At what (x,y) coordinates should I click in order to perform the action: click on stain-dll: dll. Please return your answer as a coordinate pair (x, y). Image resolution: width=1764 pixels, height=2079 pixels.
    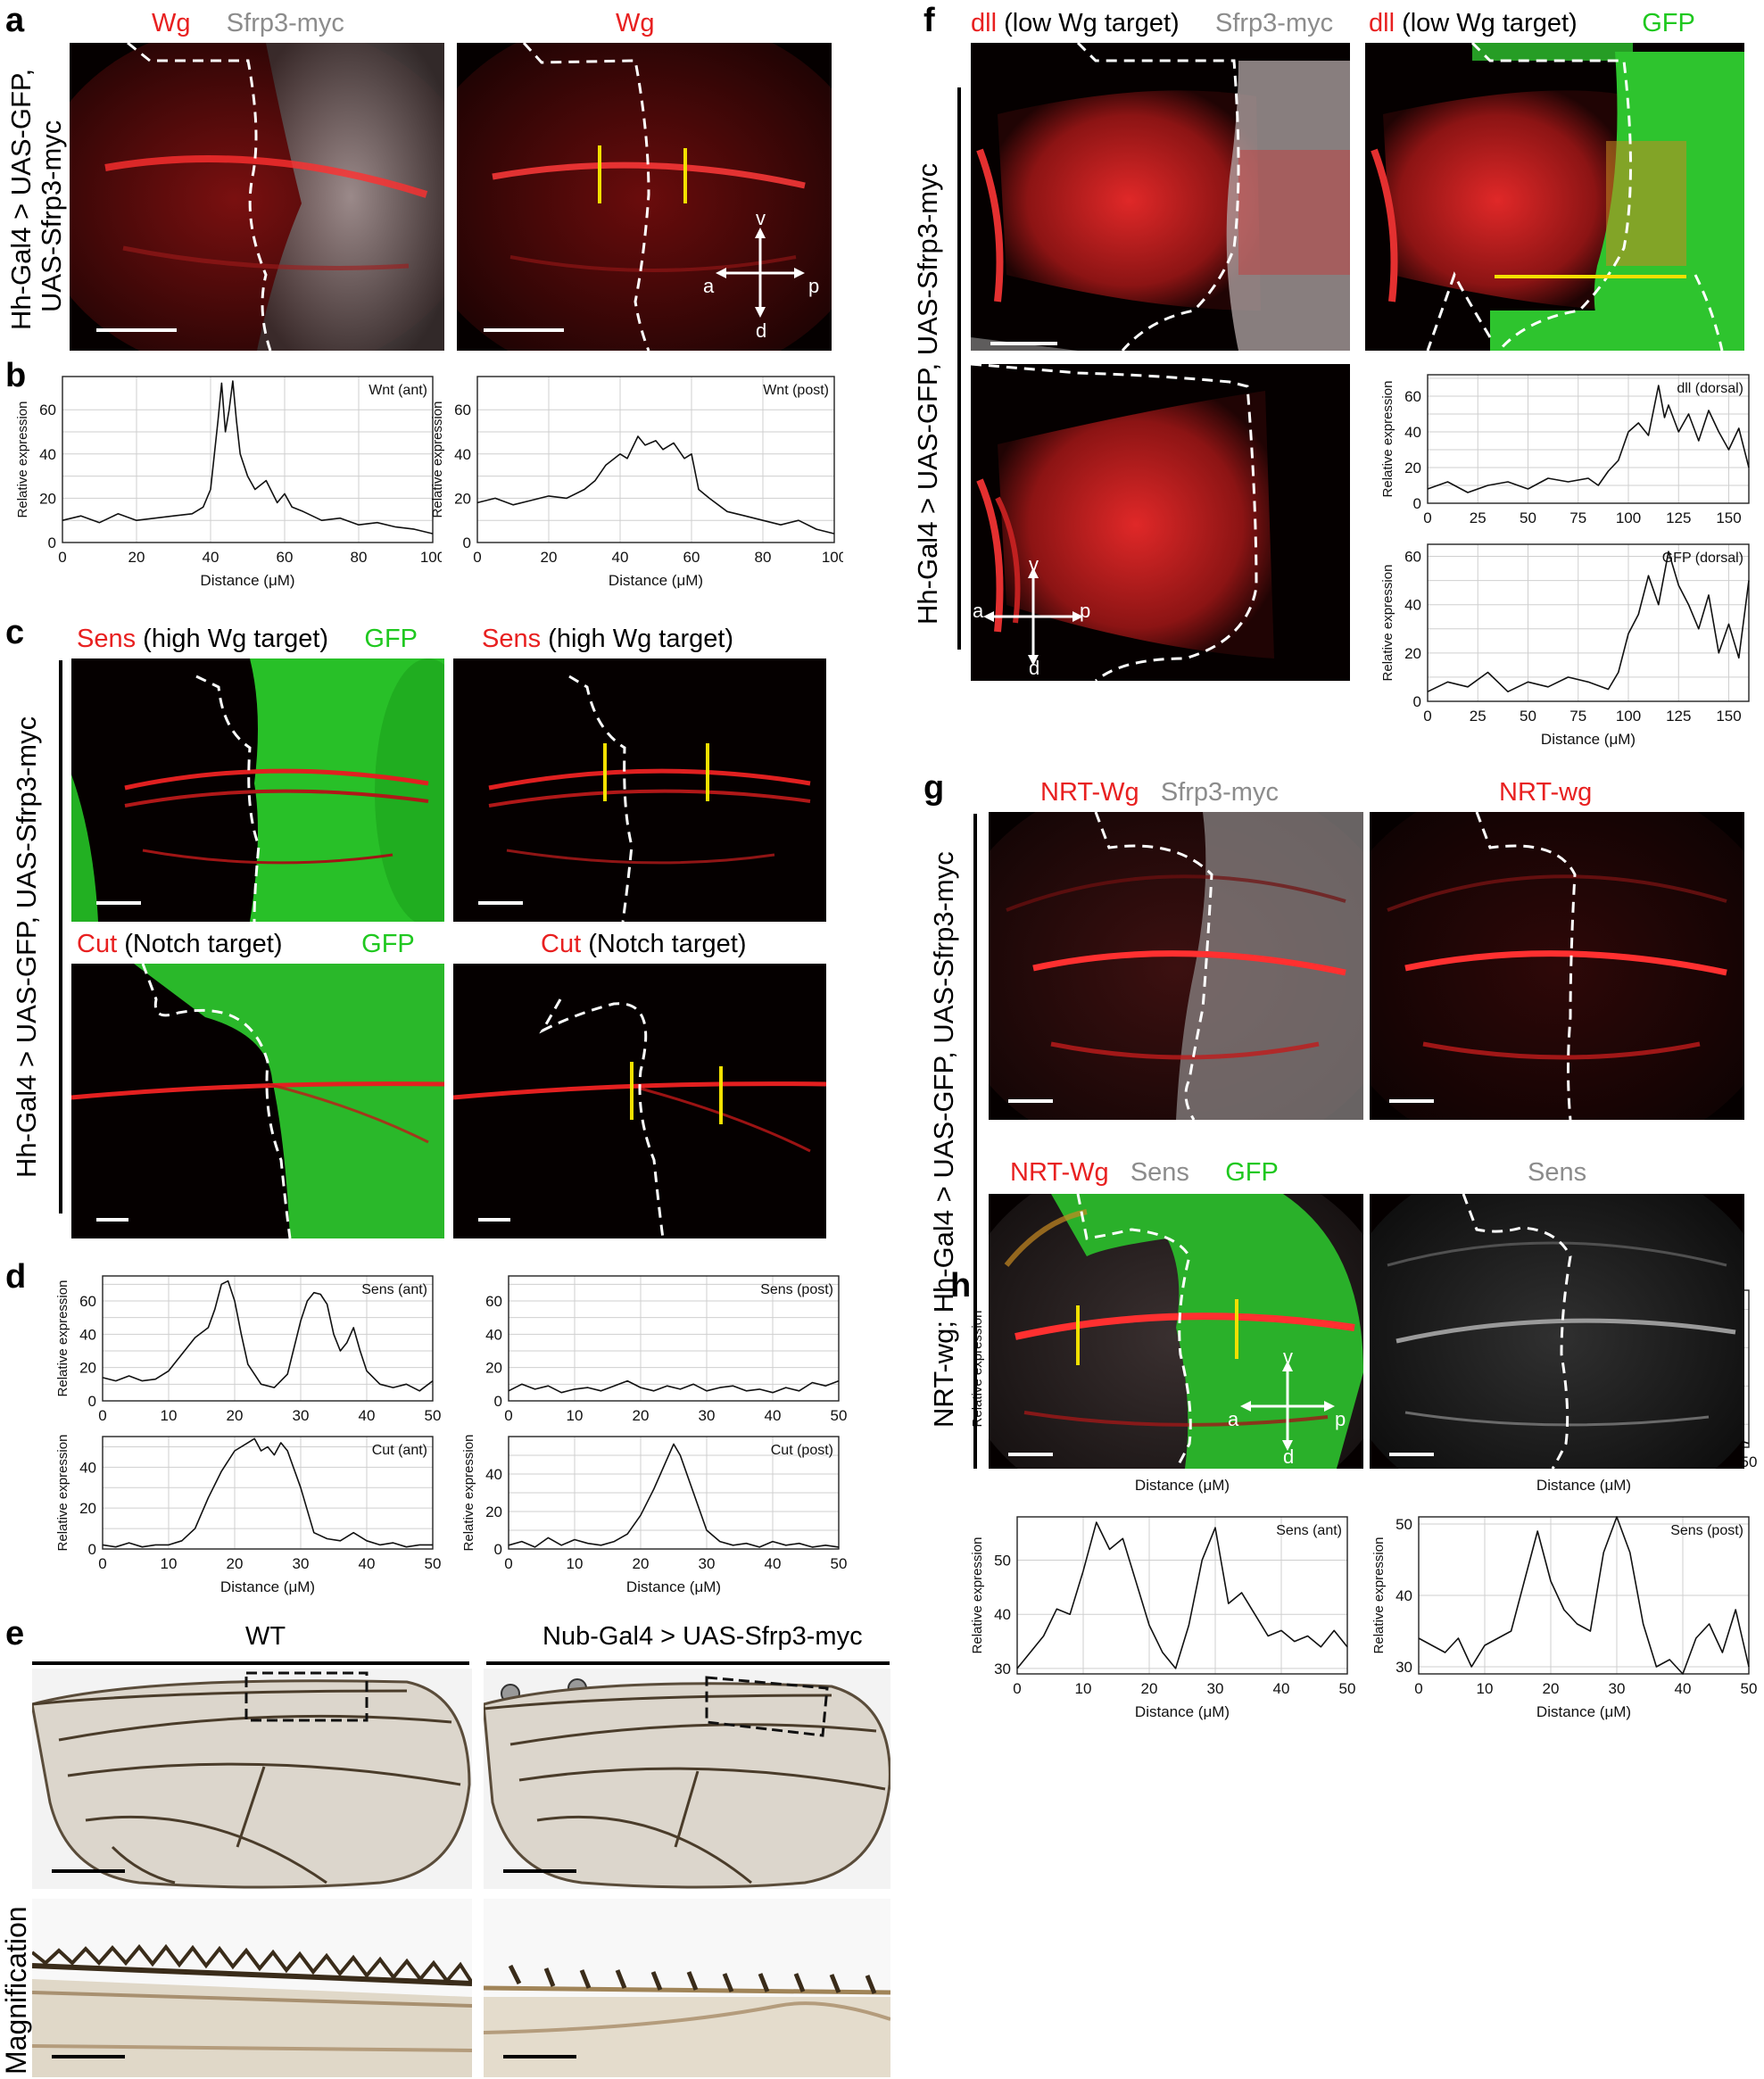
    Looking at the image, I should click on (1382, 23).